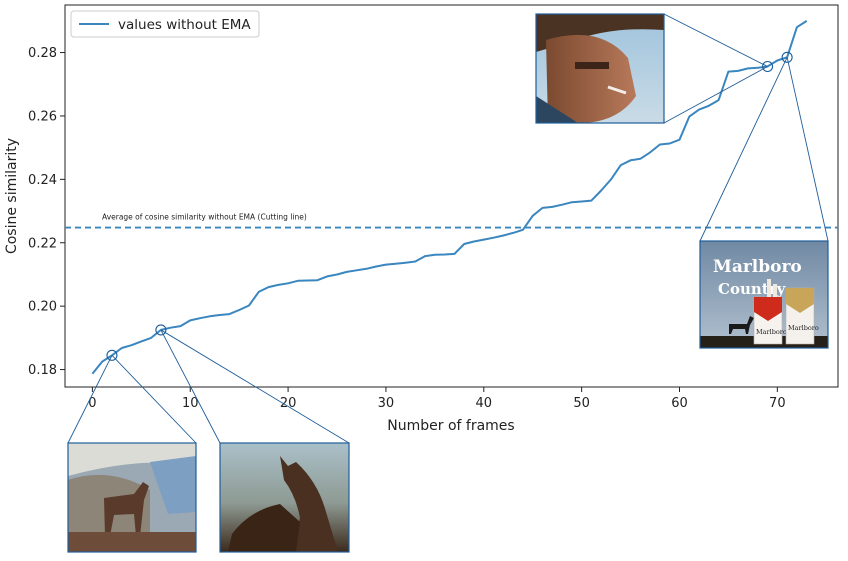  Describe the element at coordinates (768, 309) in the screenshot. I see `pack-red-chevron` at that location.